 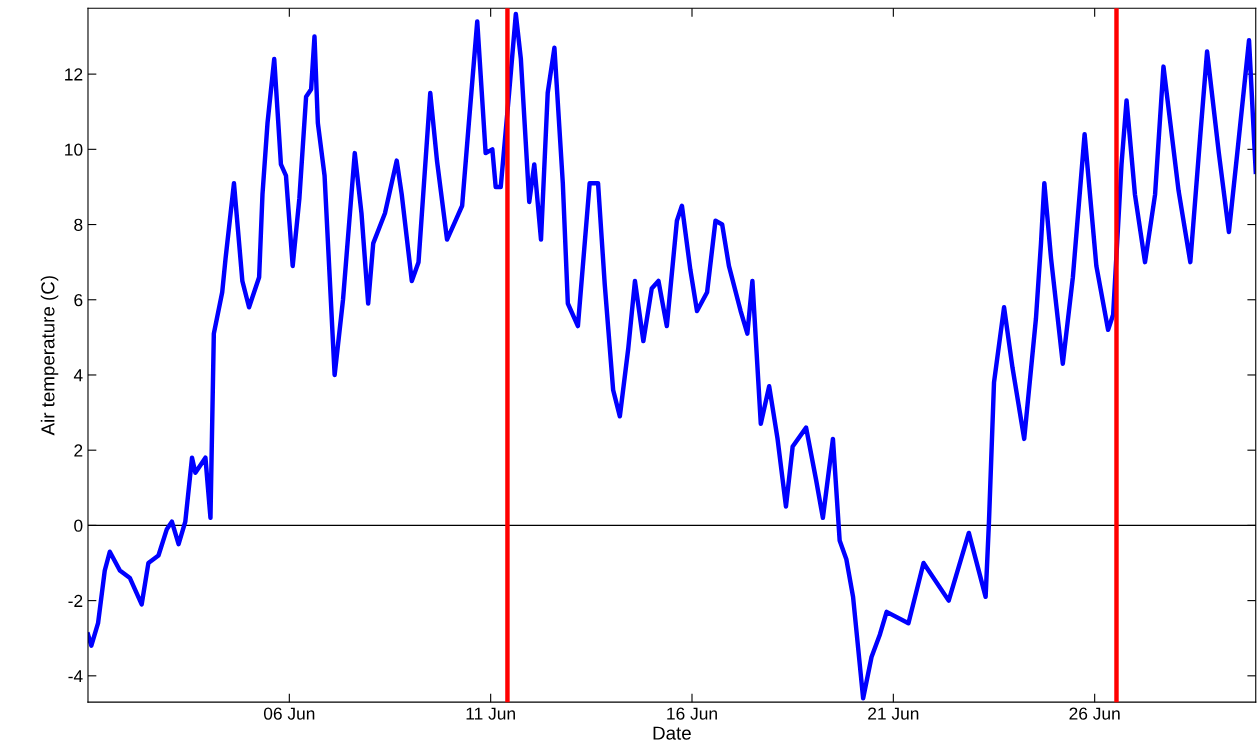 What do you see at coordinates (78, 450) in the screenshot?
I see `y-tick-label: 2` at bounding box center [78, 450].